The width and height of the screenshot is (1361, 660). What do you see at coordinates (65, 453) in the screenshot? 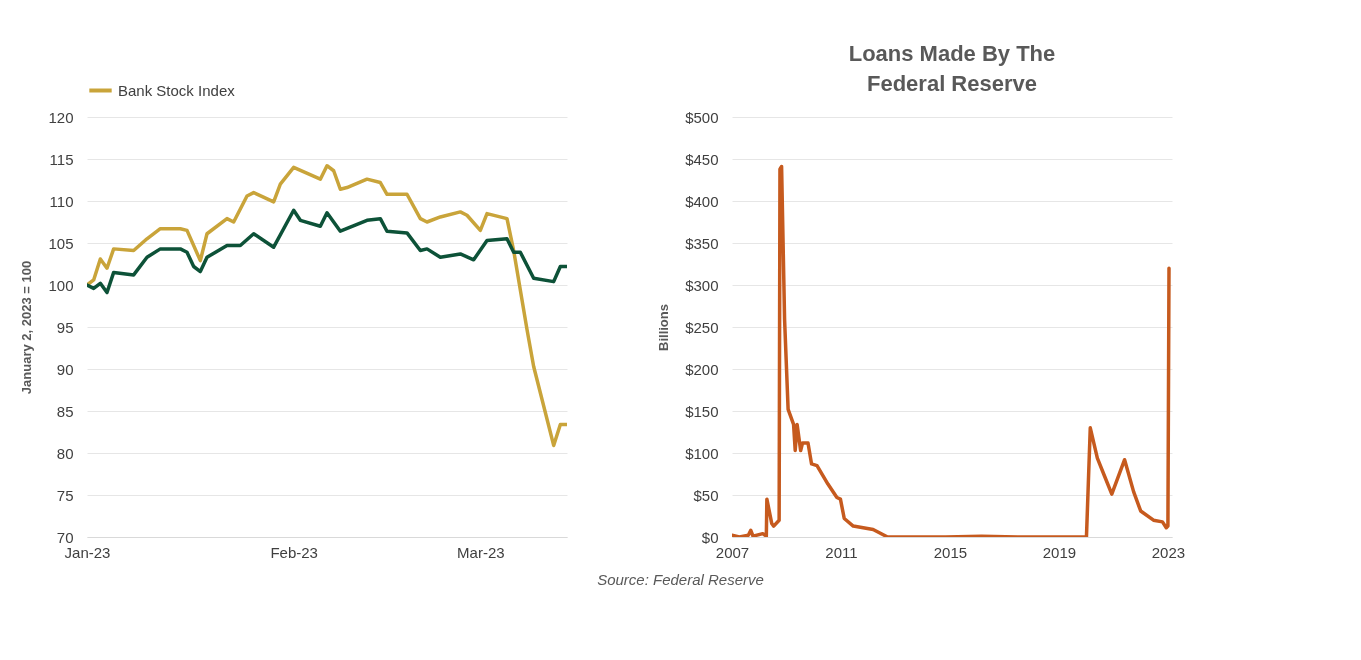
I see `y-tick-label: 80` at bounding box center [65, 453].